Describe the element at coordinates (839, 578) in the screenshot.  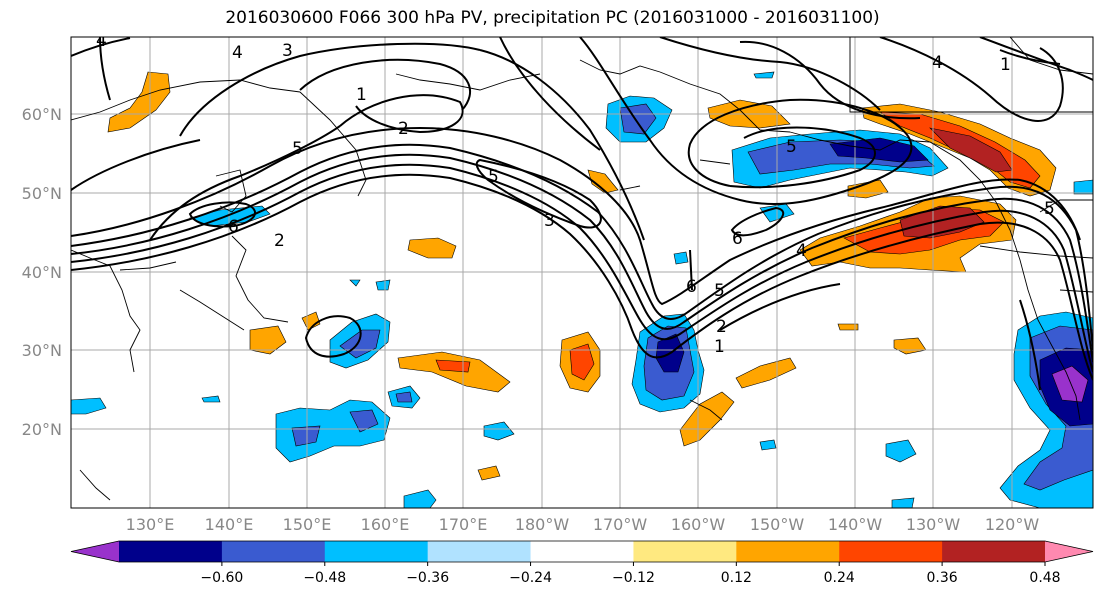
I see `colorbar-tick-label: 0.24` at that location.